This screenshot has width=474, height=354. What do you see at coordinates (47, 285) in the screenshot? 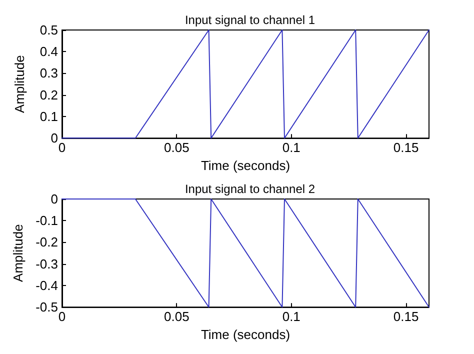
I see `y-tick-label: -0.4` at bounding box center [47, 285].